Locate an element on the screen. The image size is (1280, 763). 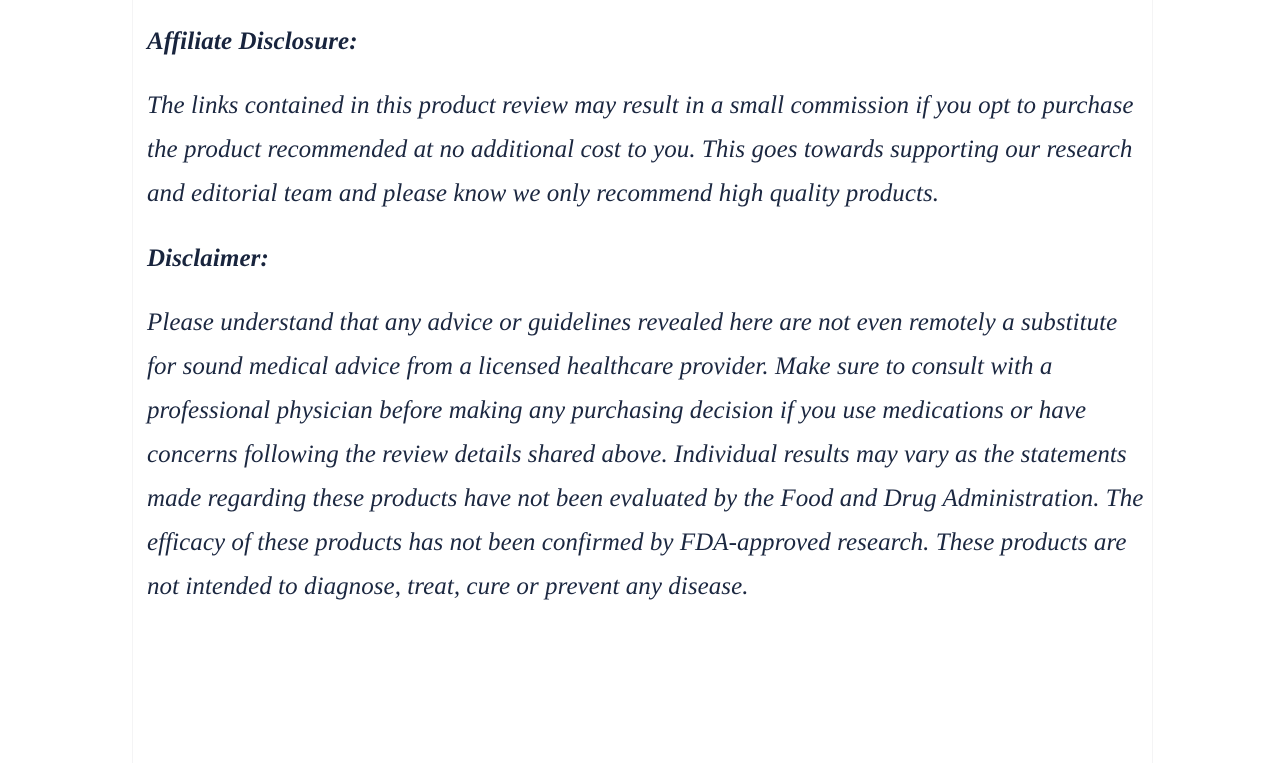
affiliate-disclosure-section: Affiliate Disclosure: is located at coordinates (648, 29).